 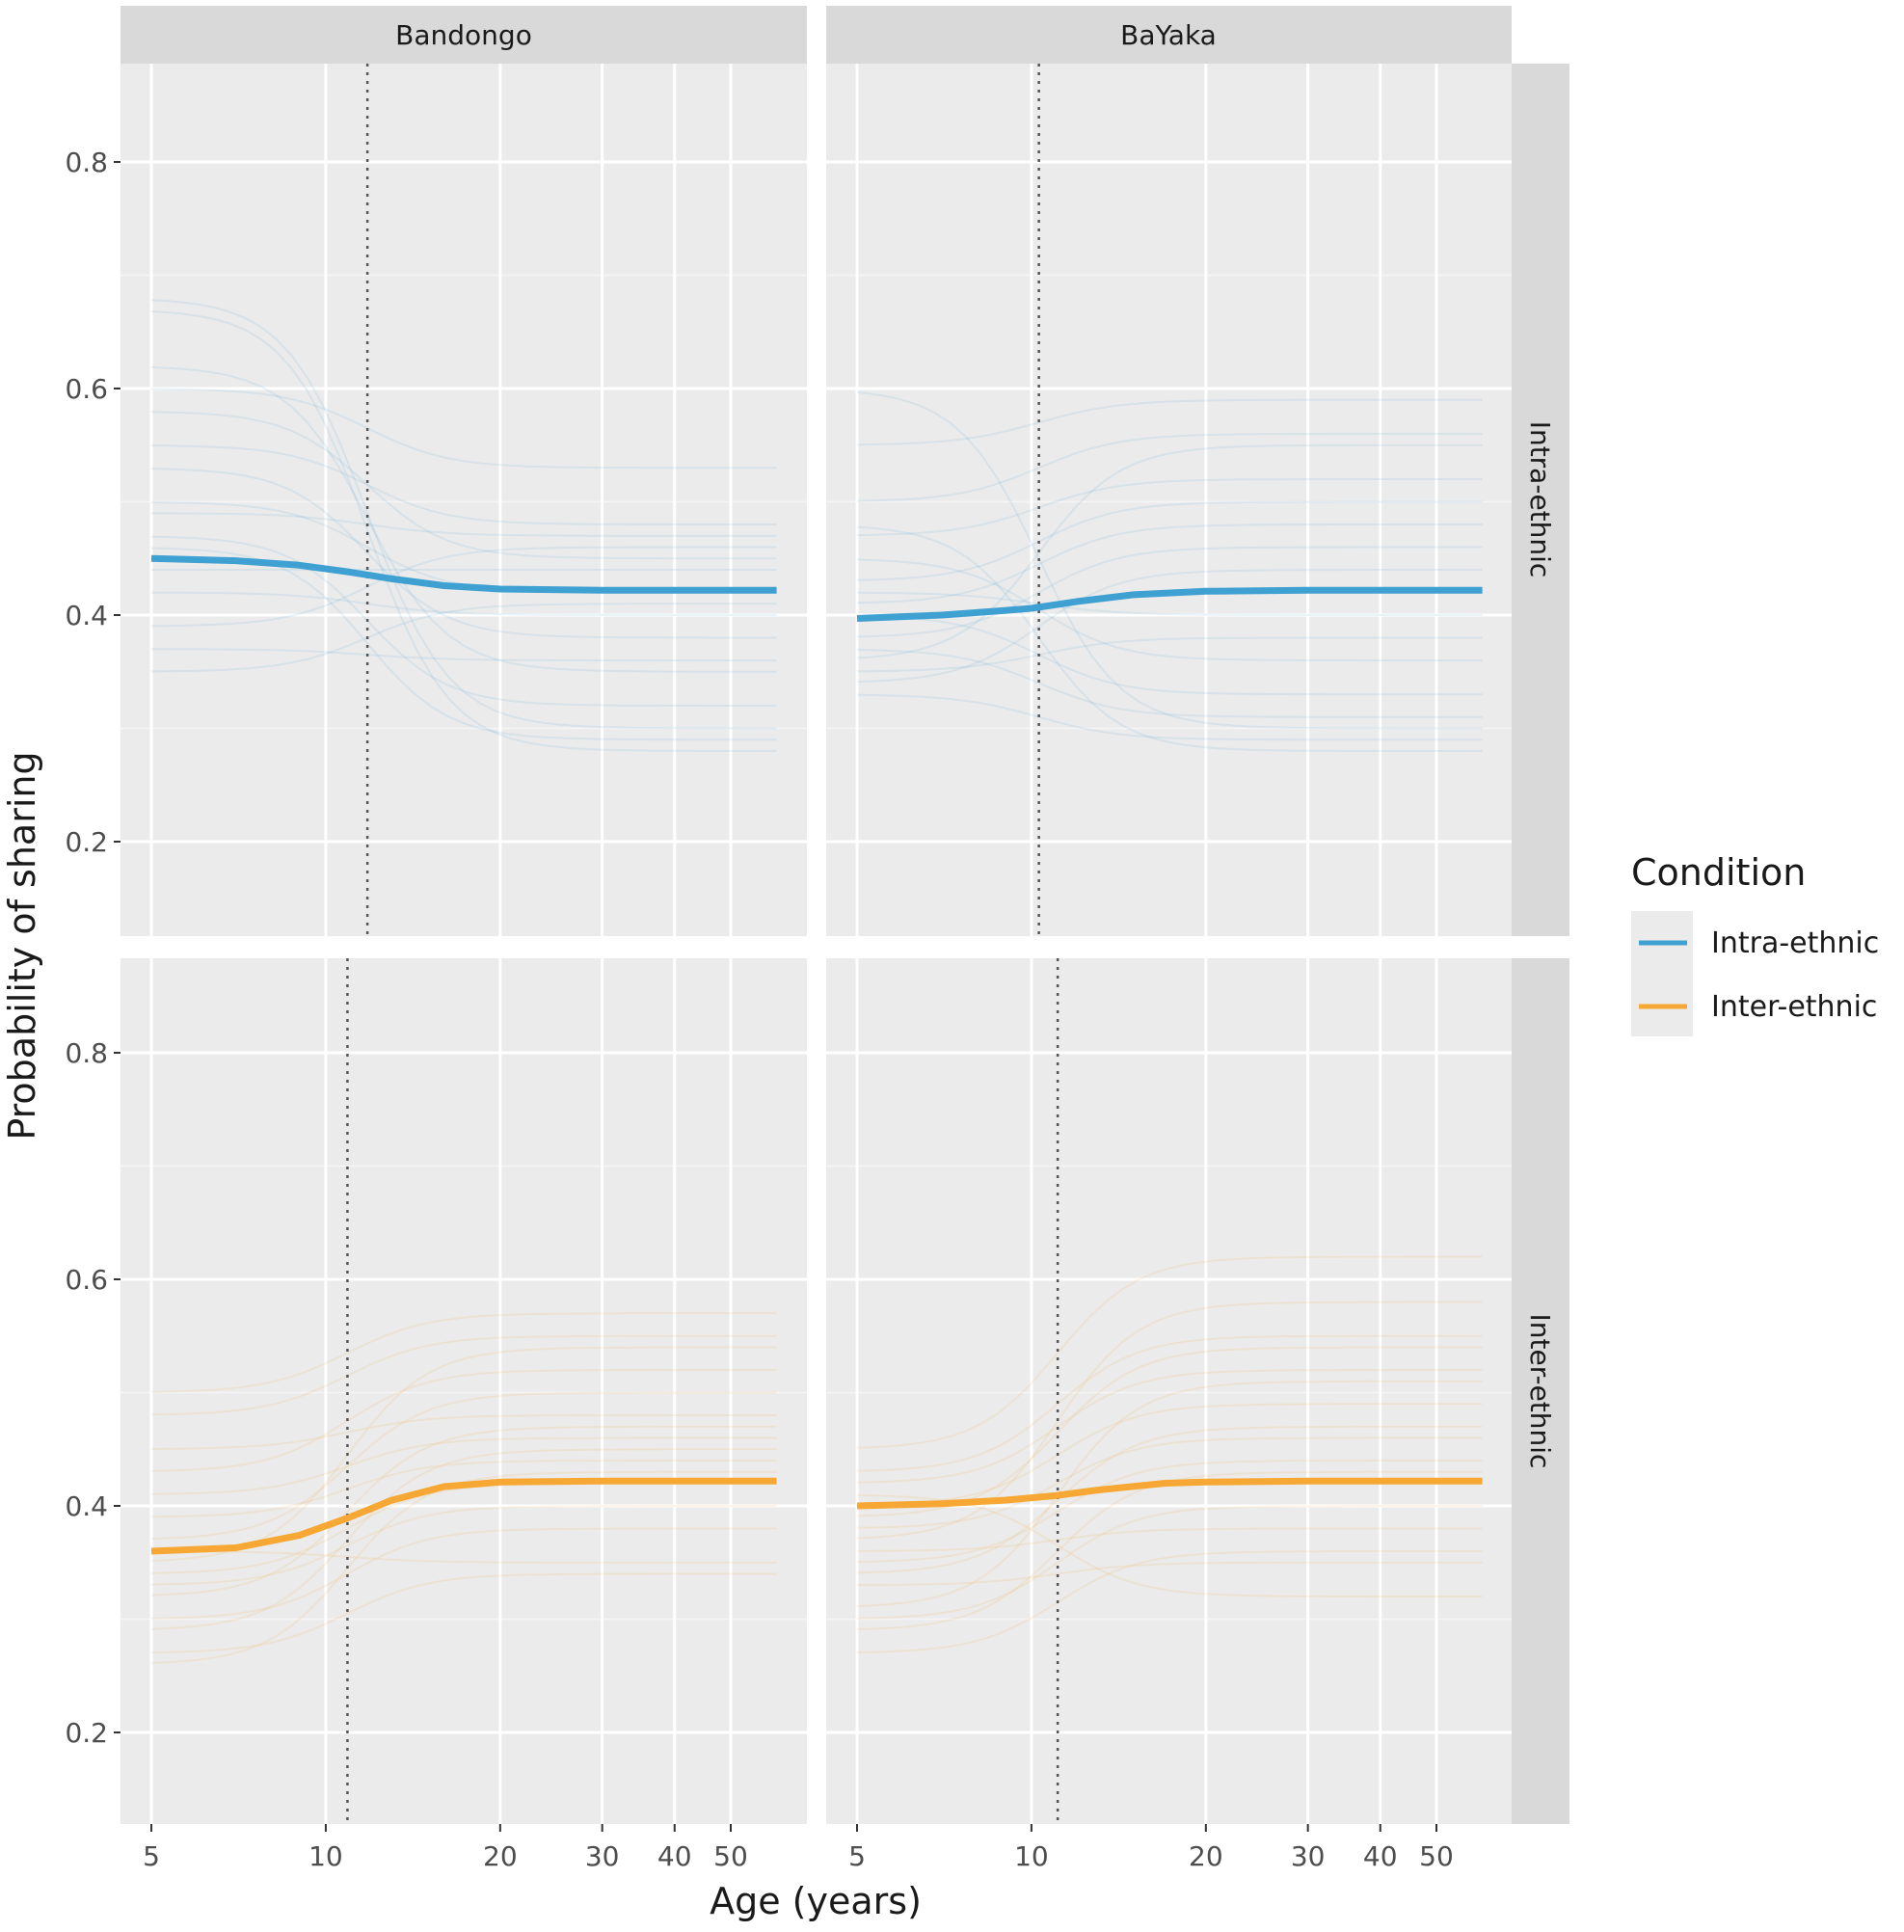 I want to click on strip-col-bayaka-bg, so click(x=1169, y=35).